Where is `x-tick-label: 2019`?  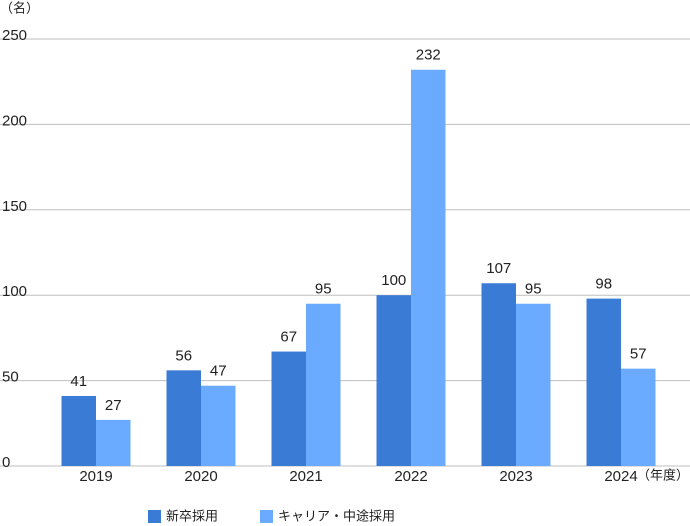 x-tick-label: 2019 is located at coordinates (95, 476).